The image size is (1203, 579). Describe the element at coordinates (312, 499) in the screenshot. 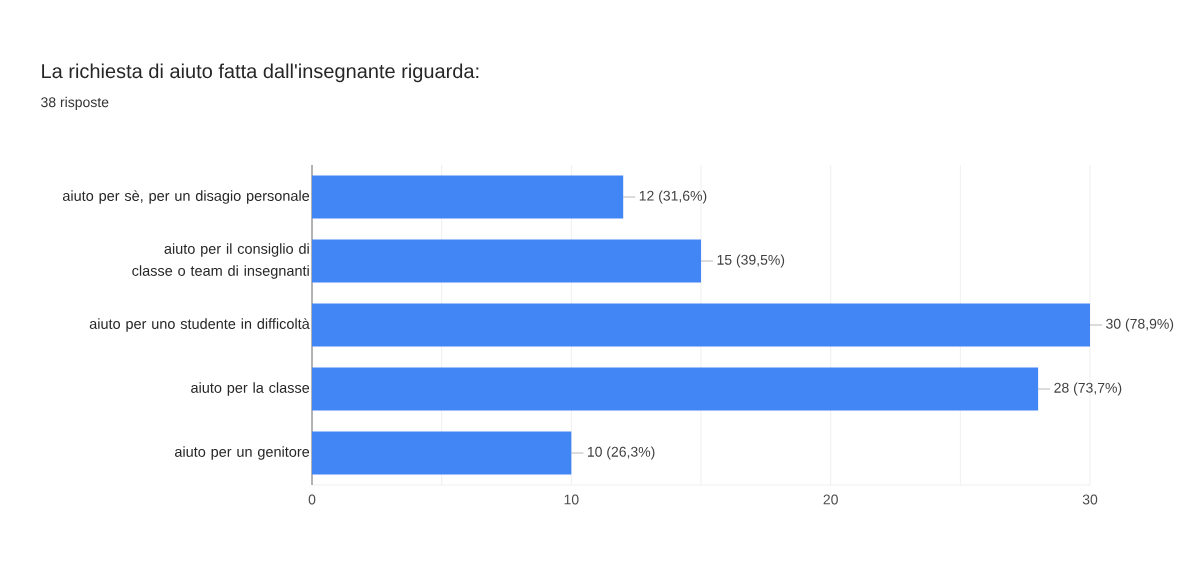

I see `x-tick-label: 0` at that location.